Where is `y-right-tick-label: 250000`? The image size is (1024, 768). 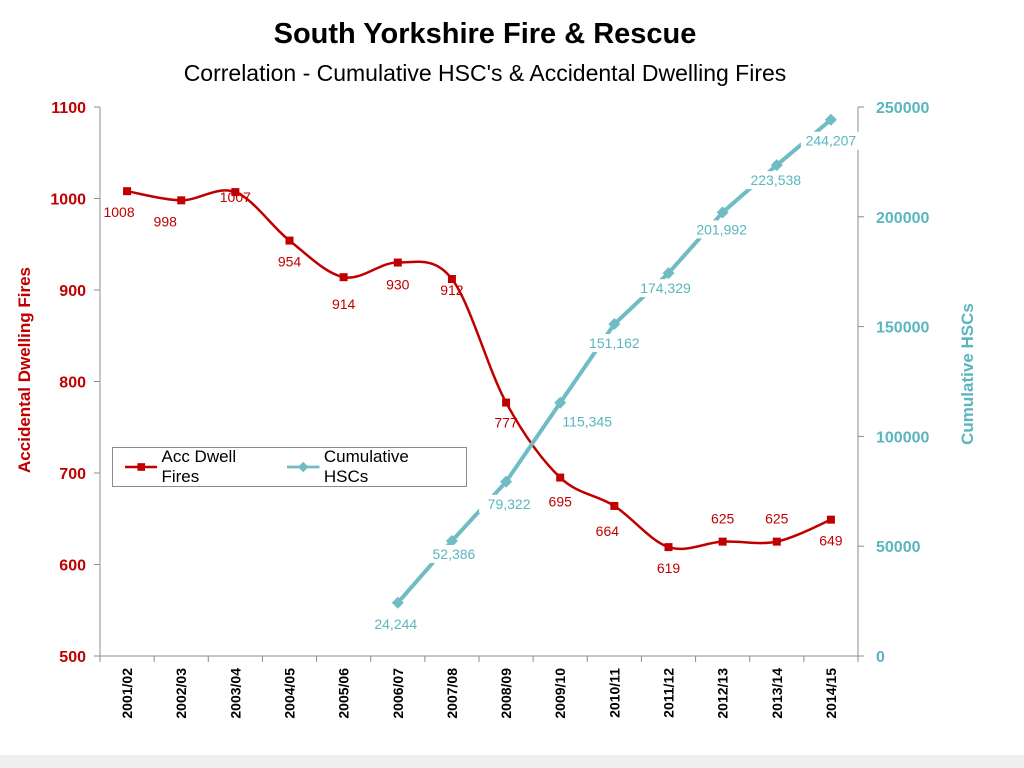 y-right-tick-label: 250000 is located at coordinates (902, 108).